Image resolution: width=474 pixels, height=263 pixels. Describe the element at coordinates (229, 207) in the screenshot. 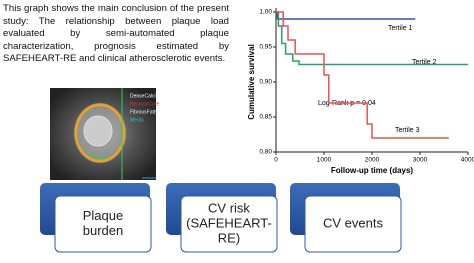

I see `box-label: CV risk` at that location.